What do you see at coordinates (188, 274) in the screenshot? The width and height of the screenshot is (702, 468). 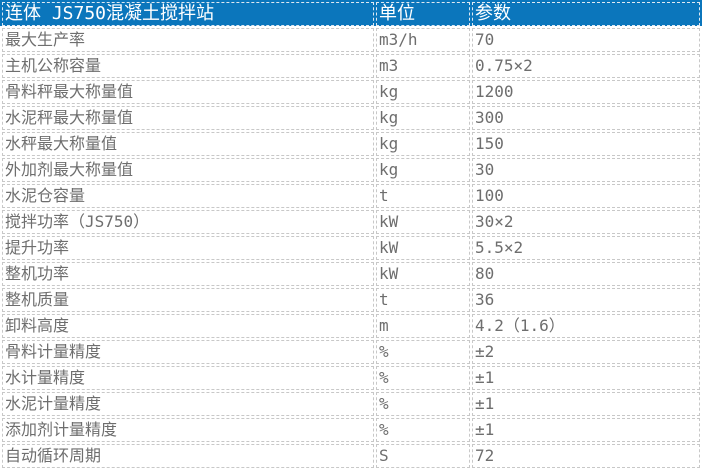 I see `spec-name-cell: 整机功率` at bounding box center [188, 274].